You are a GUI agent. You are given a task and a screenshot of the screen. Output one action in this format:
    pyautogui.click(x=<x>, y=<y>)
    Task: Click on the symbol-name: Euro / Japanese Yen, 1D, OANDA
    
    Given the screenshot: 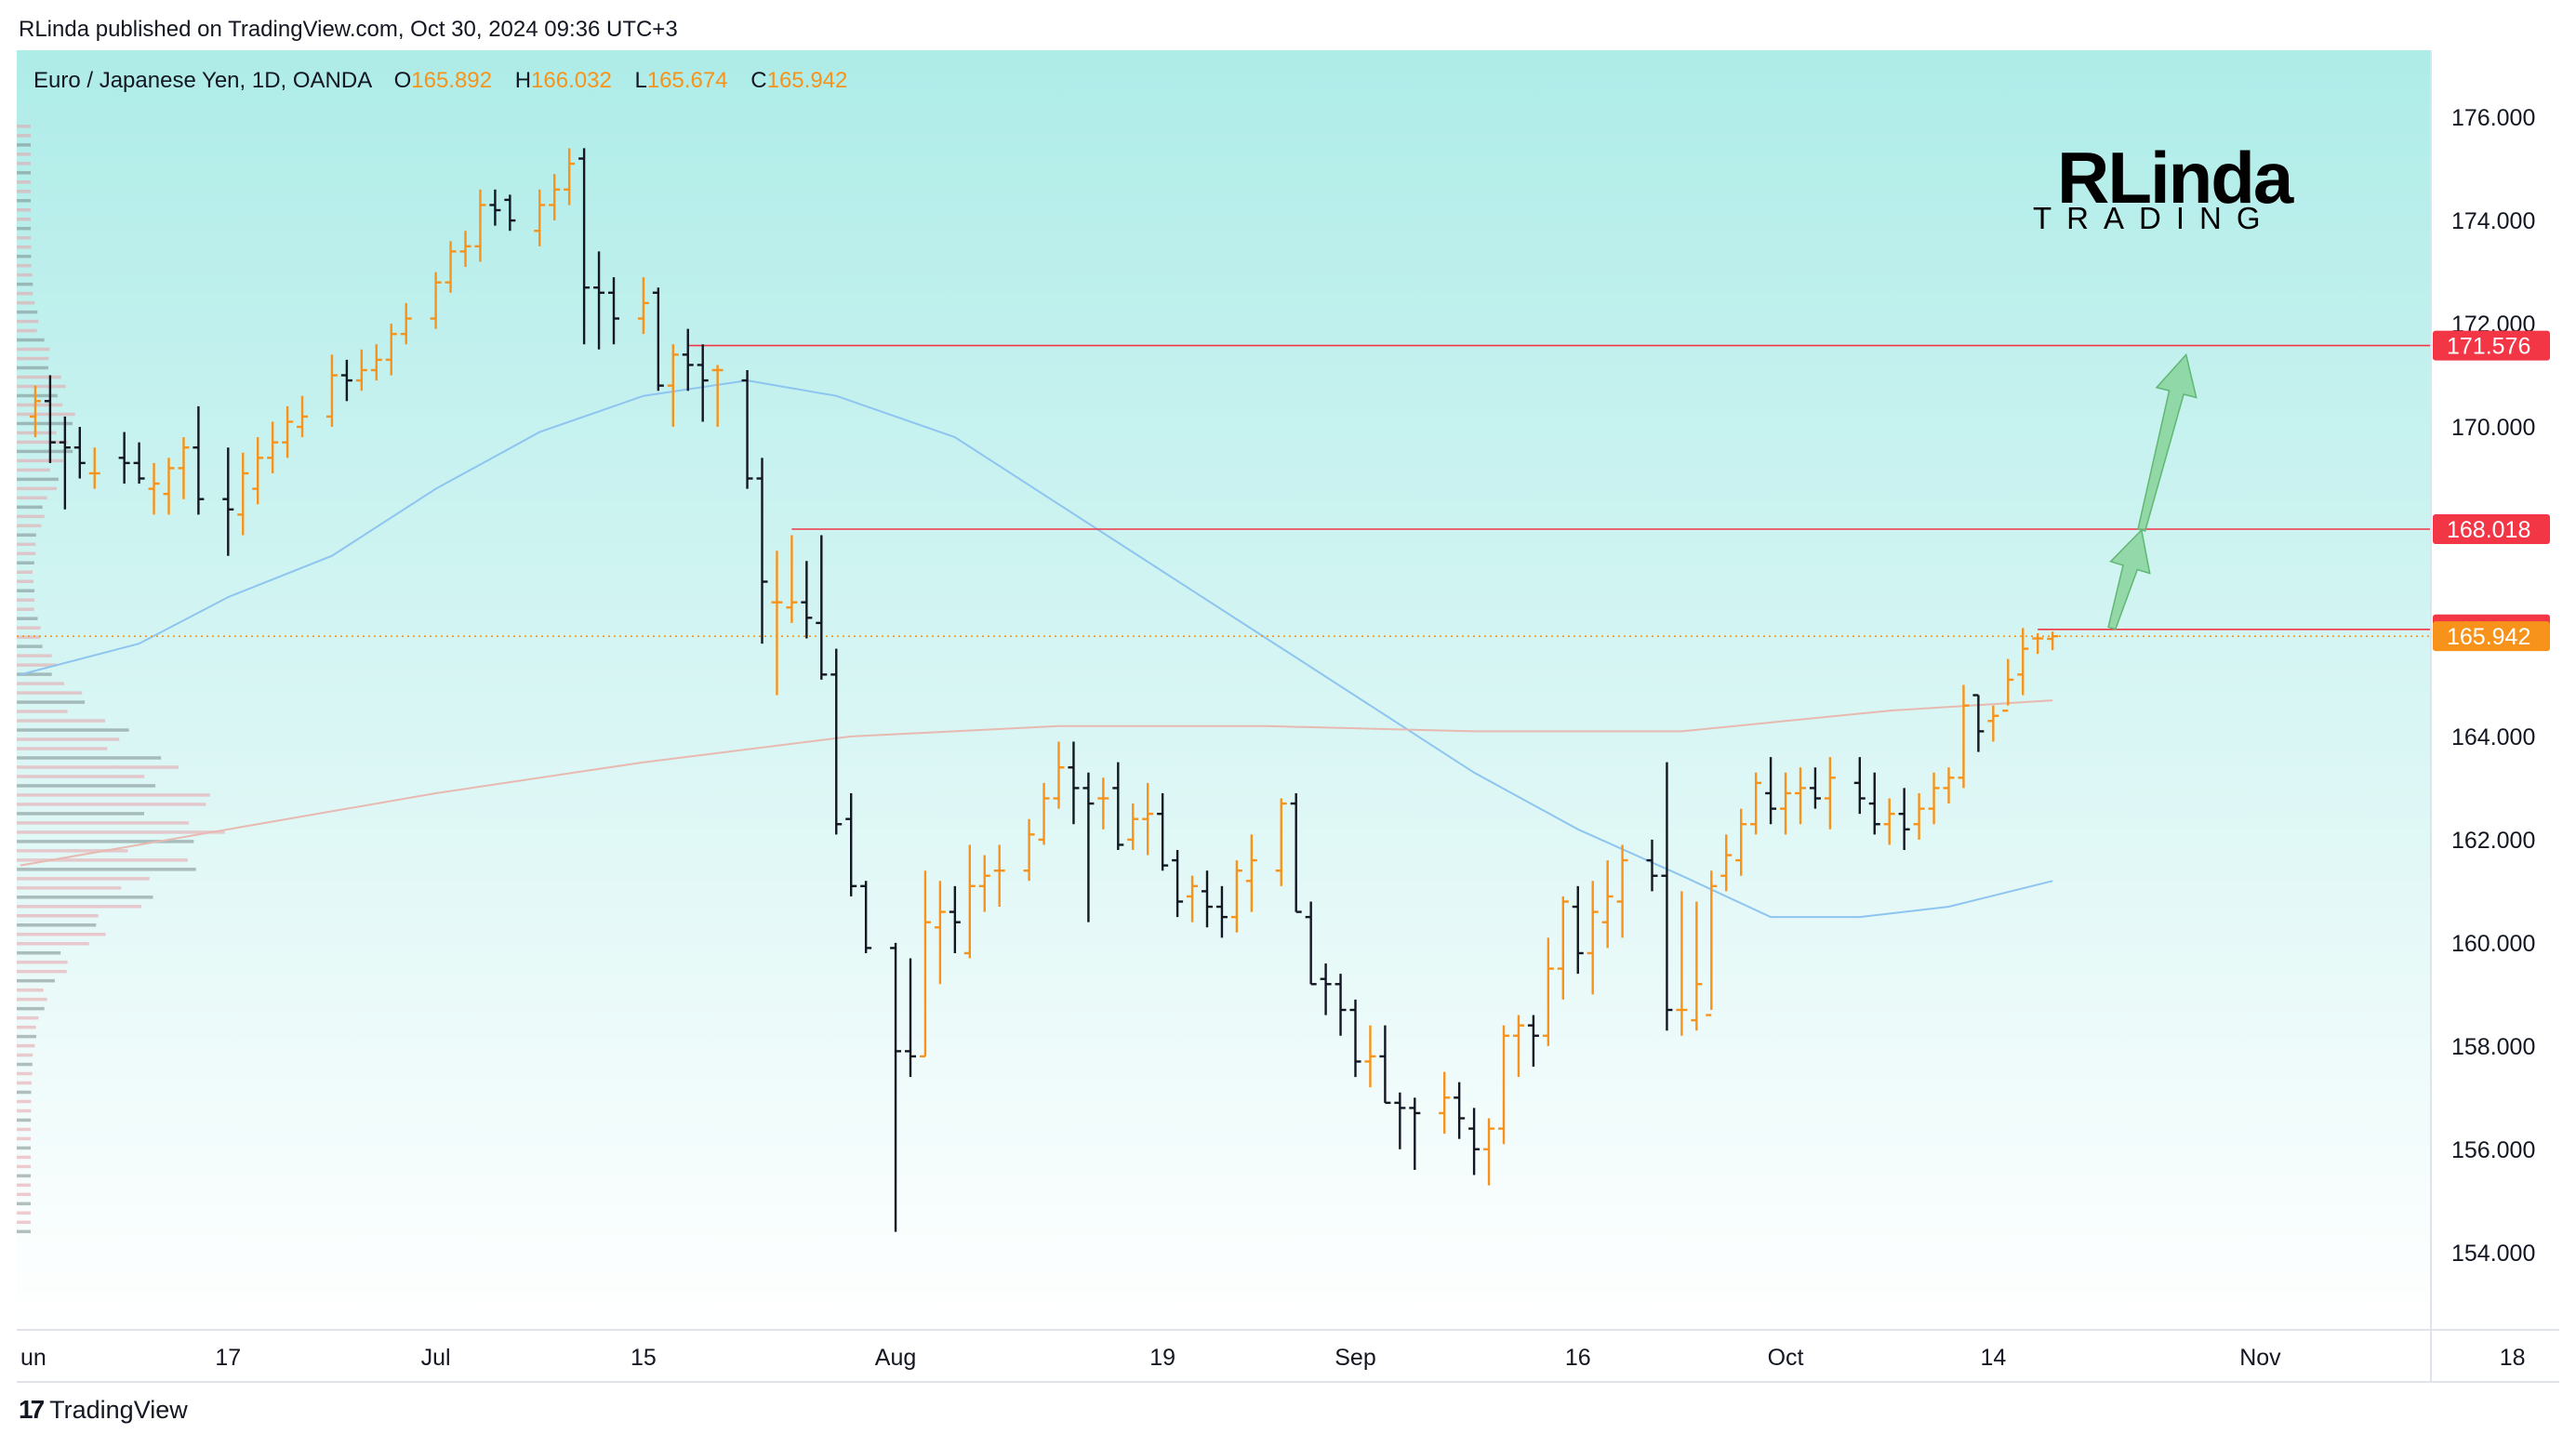 What is the action you would take?
    pyautogui.click(x=202, y=80)
    